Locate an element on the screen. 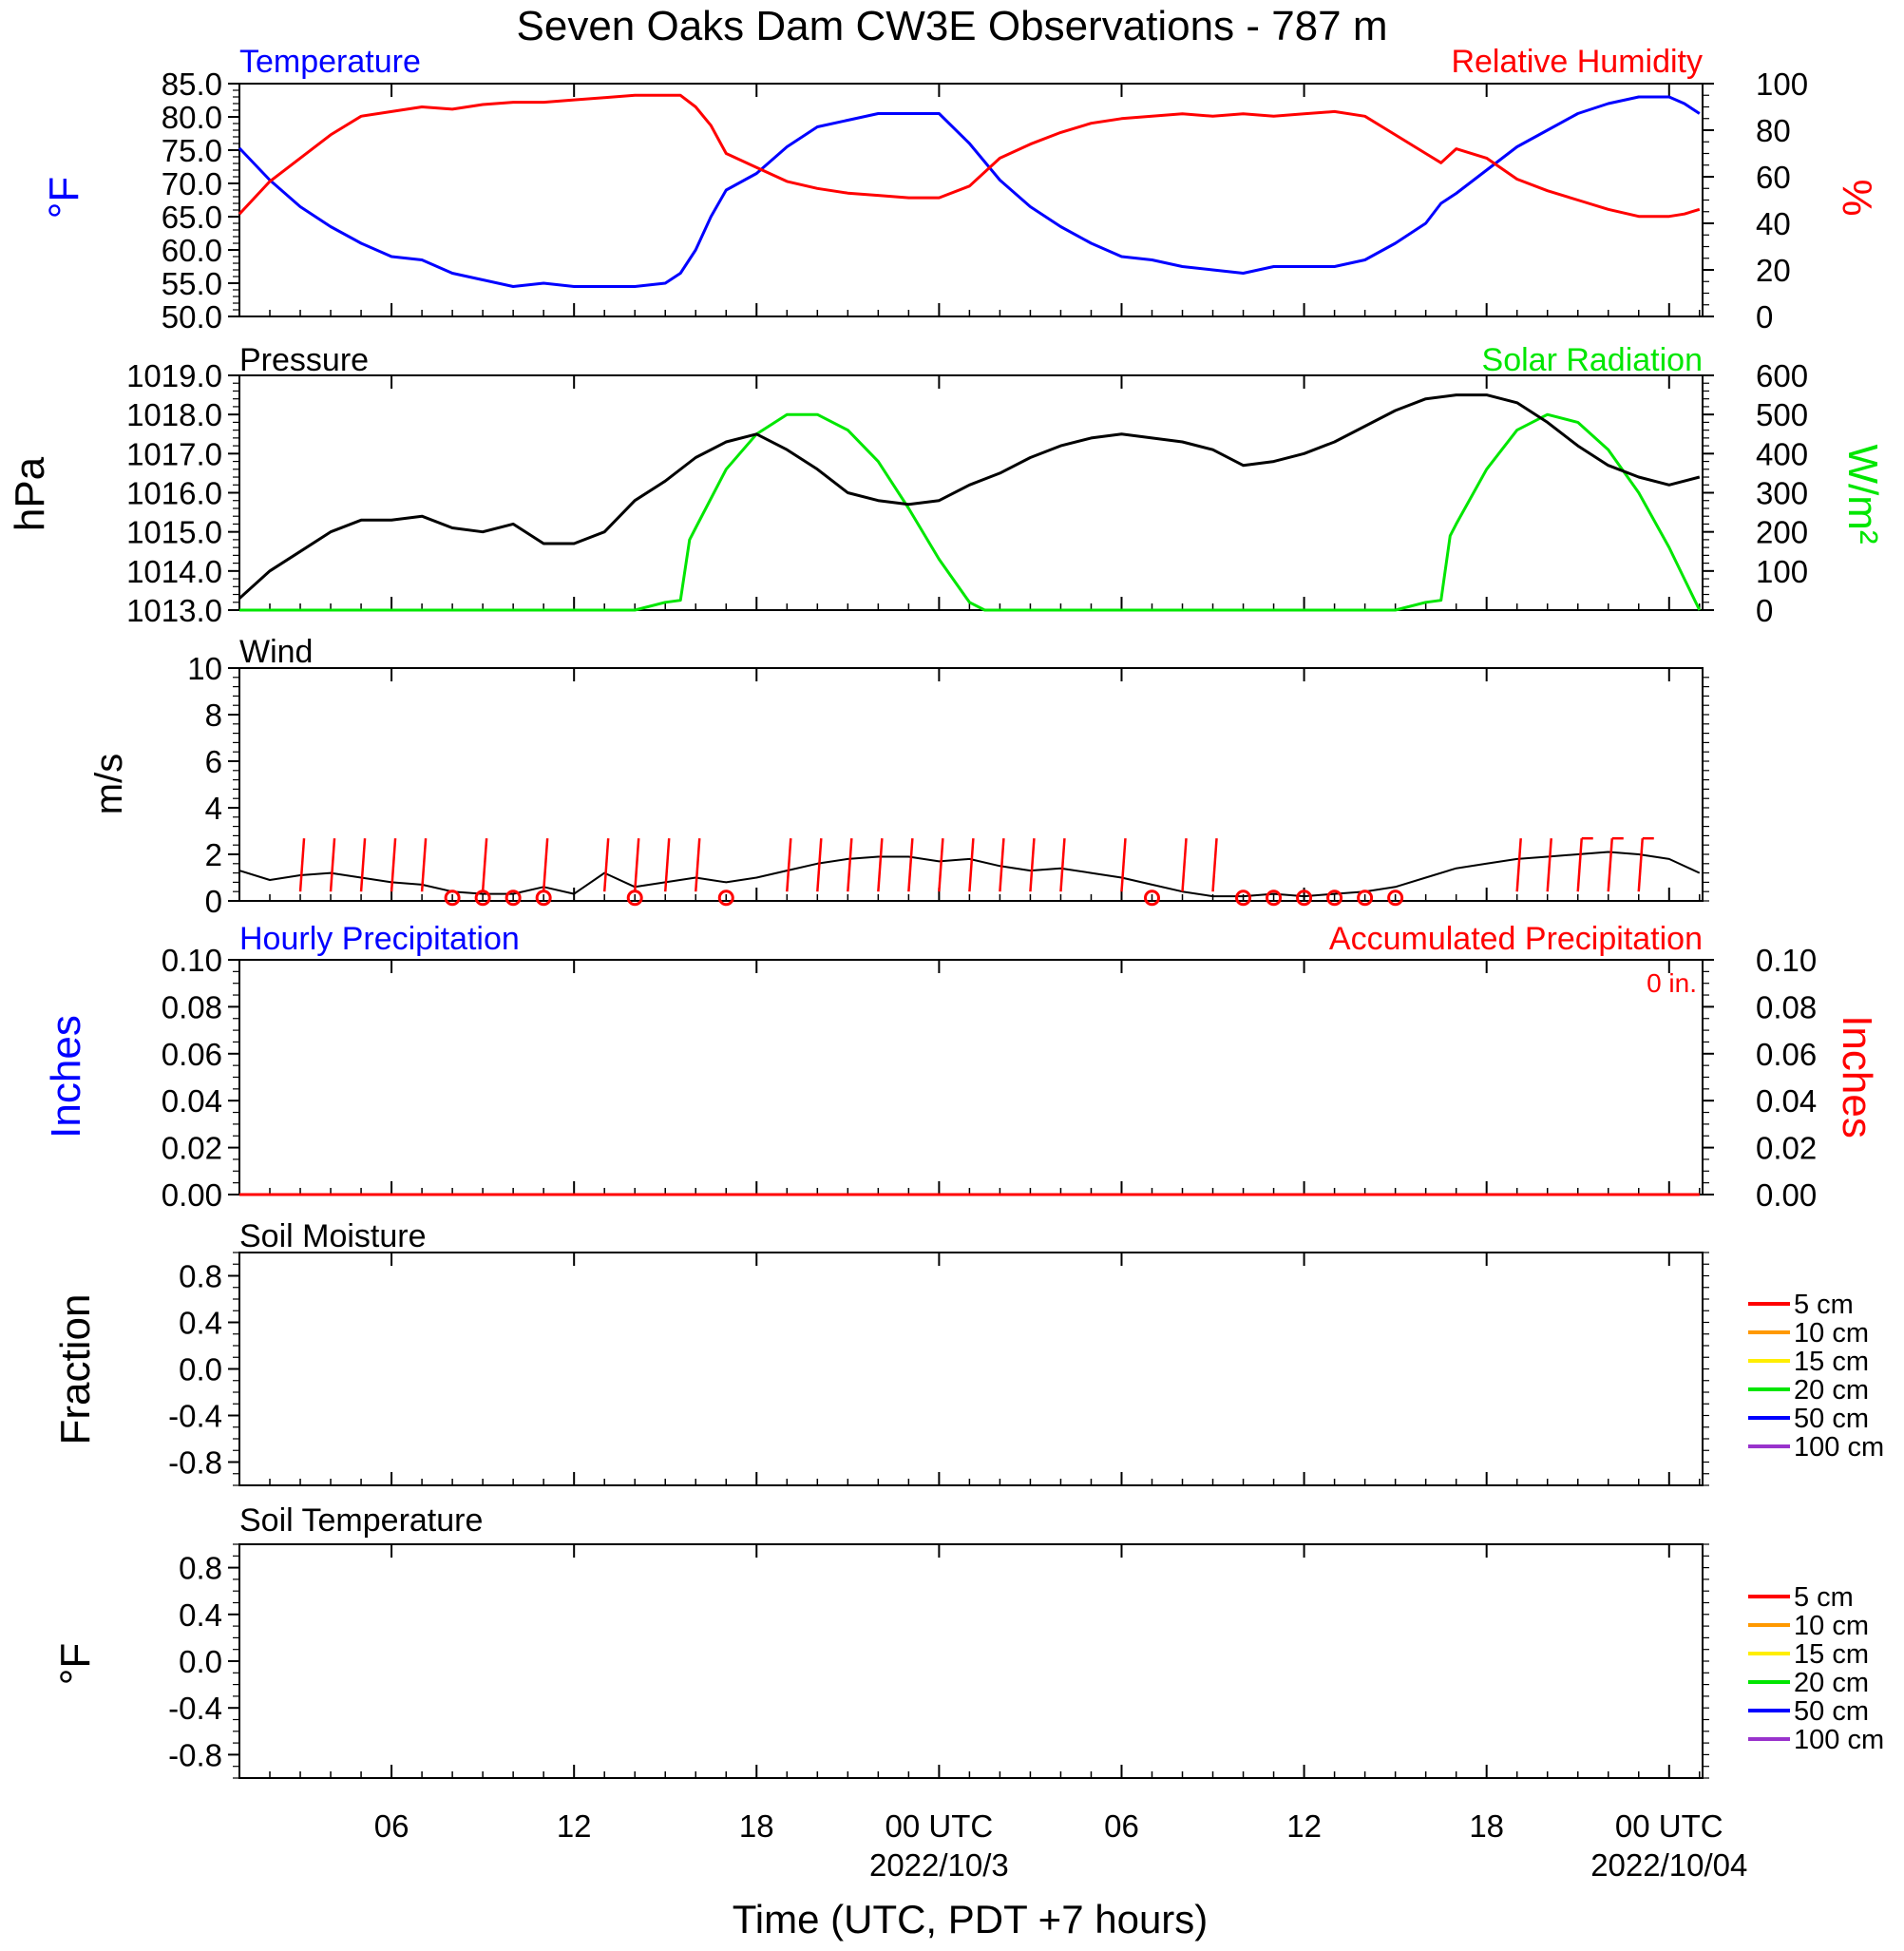 The width and height of the screenshot is (1904, 1951). wind-y-label: m/s is located at coordinates (109, 784).